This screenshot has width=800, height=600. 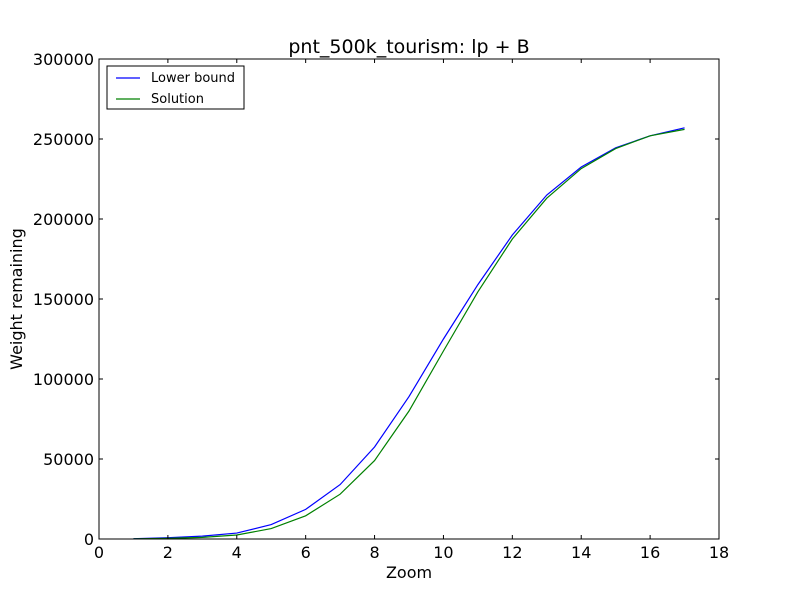 What do you see at coordinates (650, 552) in the screenshot?
I see `x-tick-label: 16` at bounding box center [650, 552].